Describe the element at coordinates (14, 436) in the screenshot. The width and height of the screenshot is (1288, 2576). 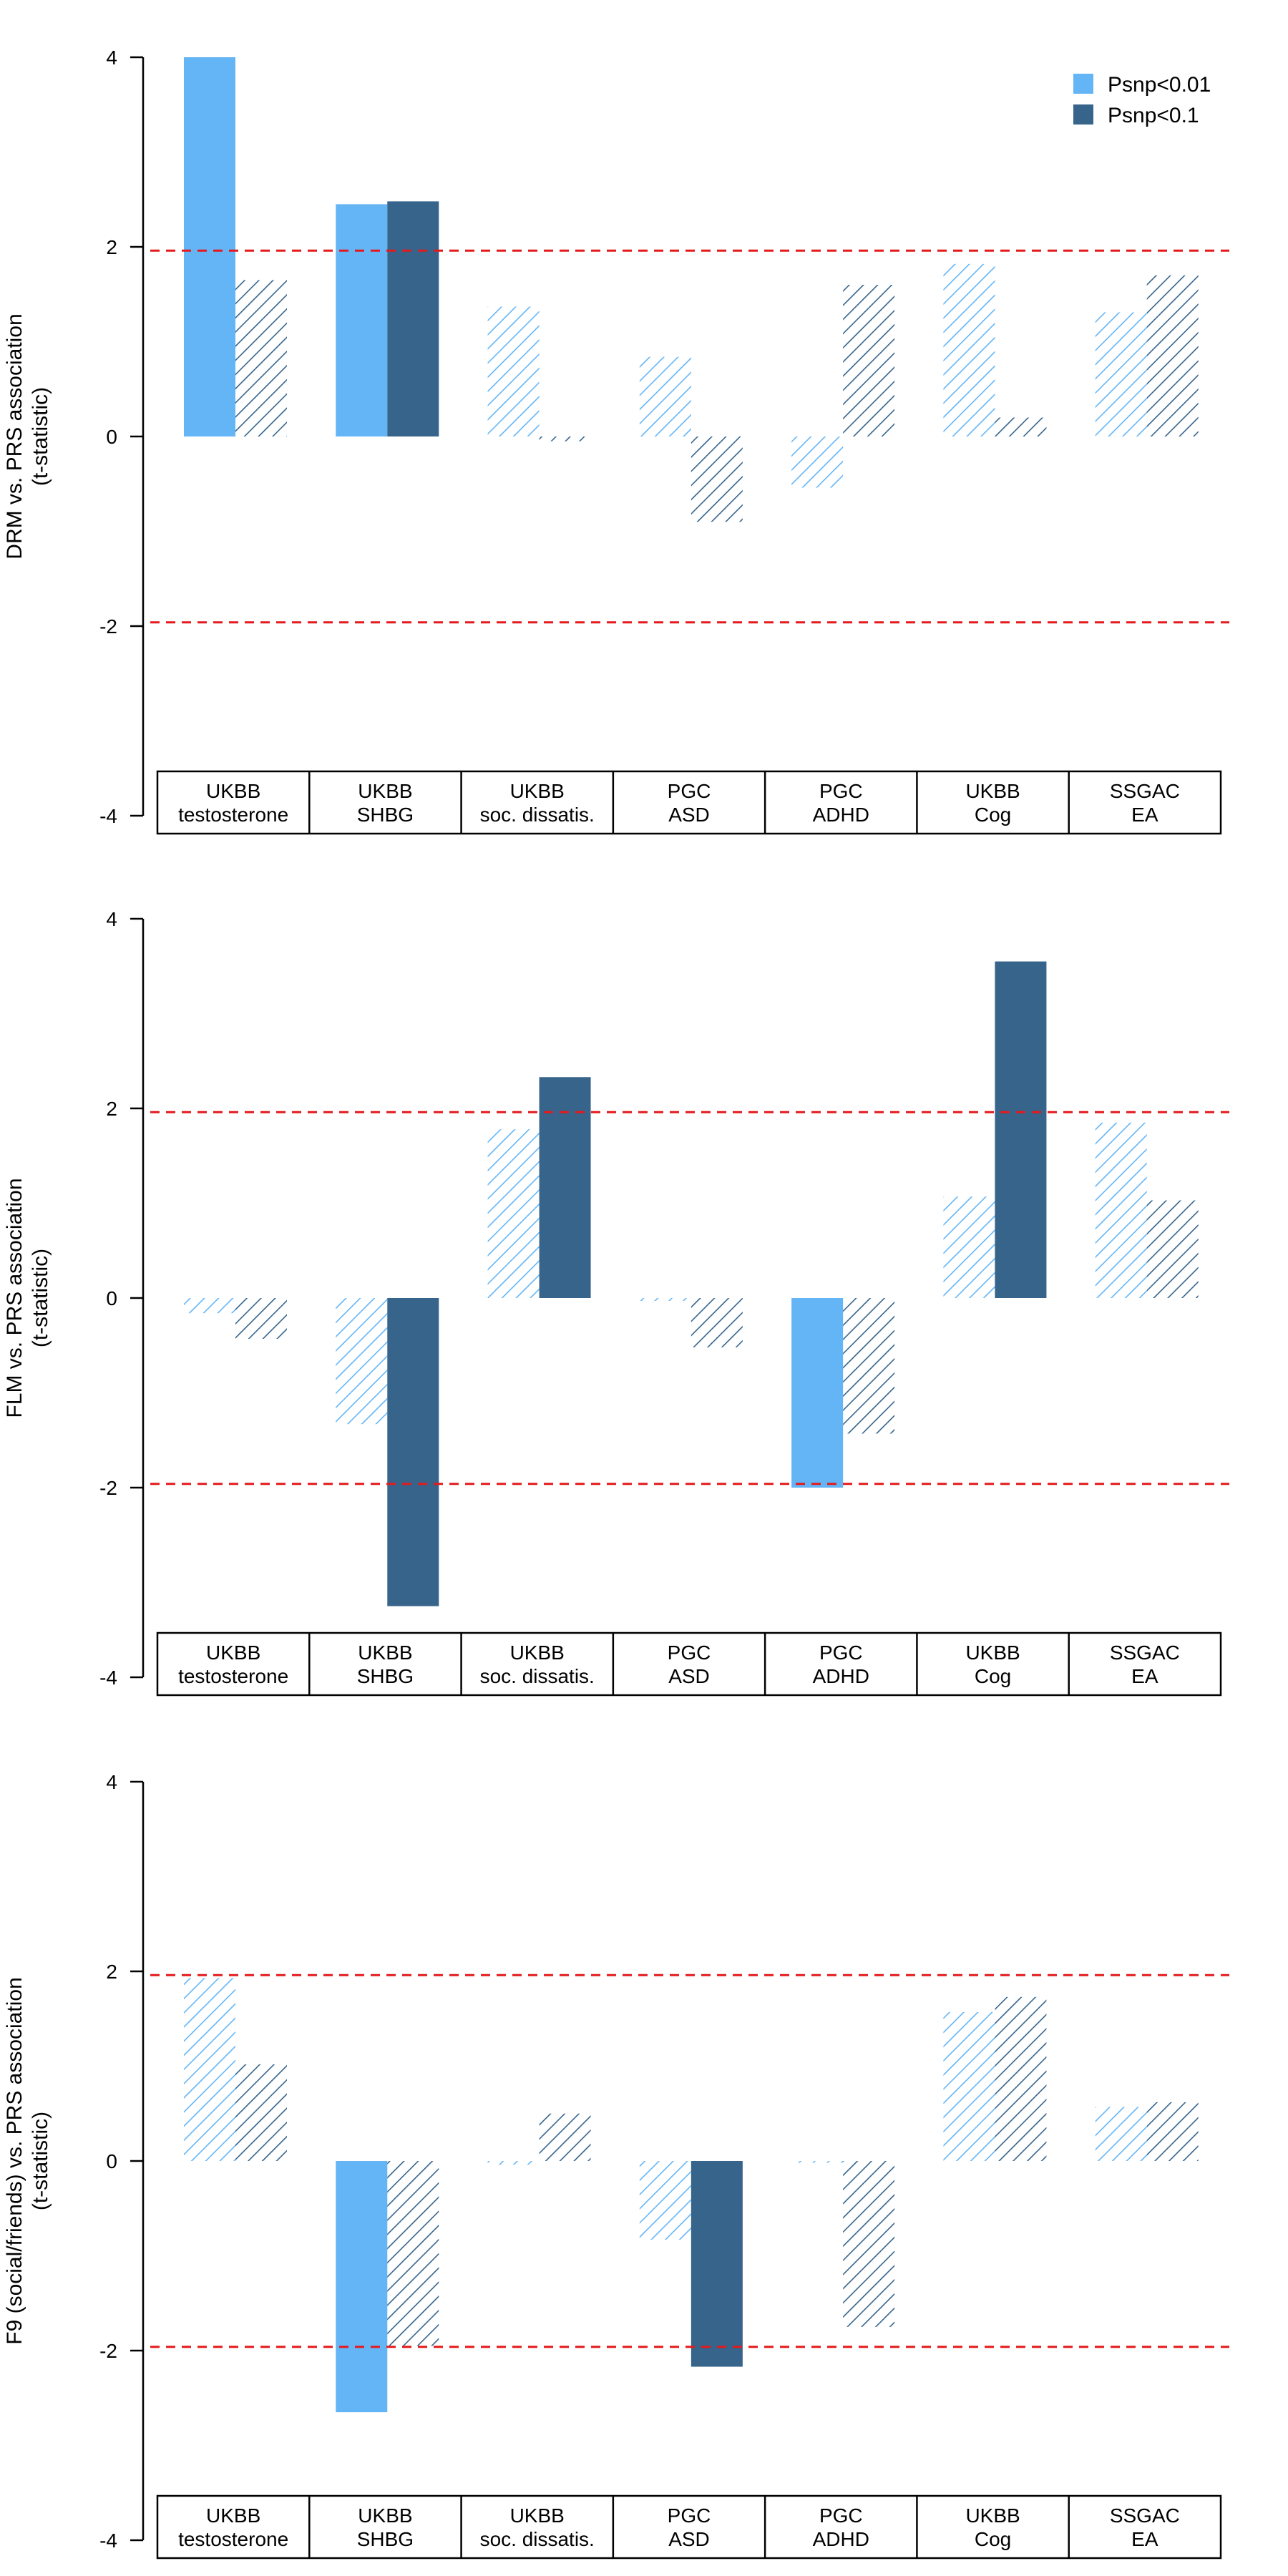
I see `y-axis-label: DRM vs. PRS association` at that location.